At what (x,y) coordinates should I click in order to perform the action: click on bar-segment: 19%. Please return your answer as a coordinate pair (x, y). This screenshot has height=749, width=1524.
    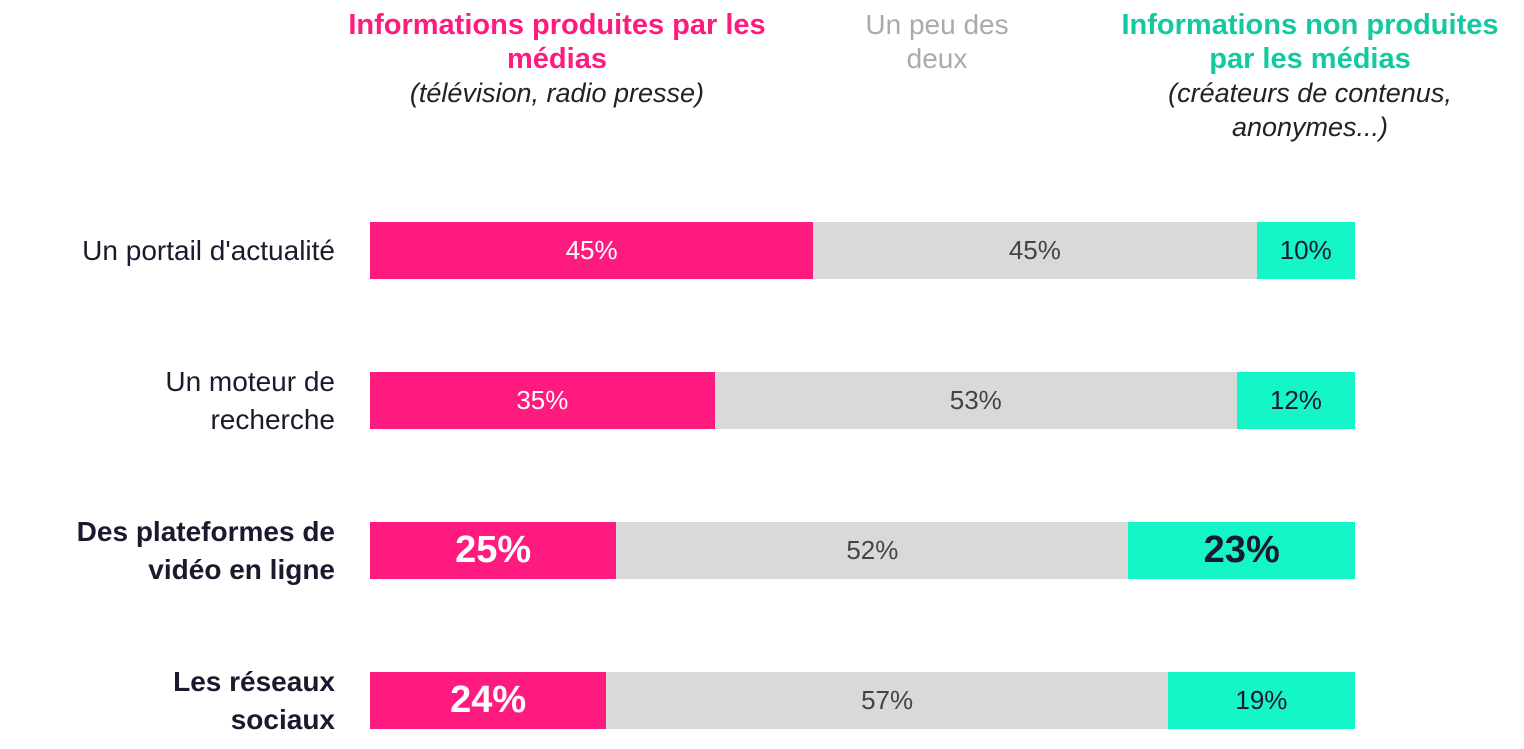
    Looking at the image, I should click on (1261, 700).